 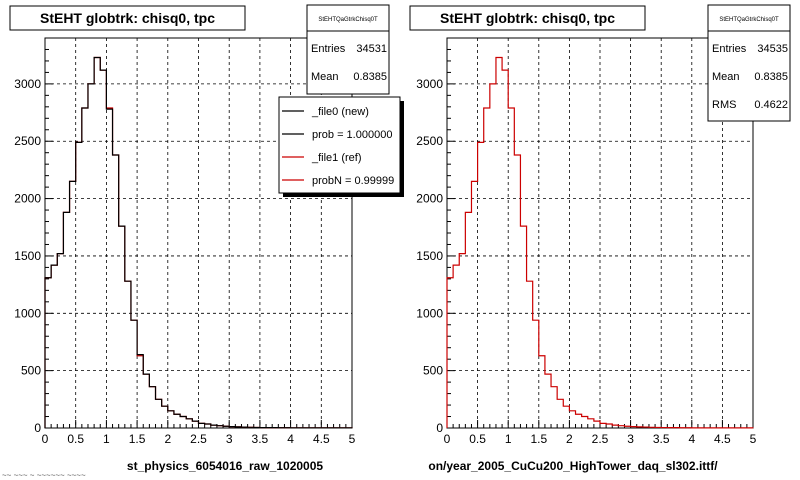 I want to click on legend-entry: prob = 1.000000, so click(x=352, y=135).